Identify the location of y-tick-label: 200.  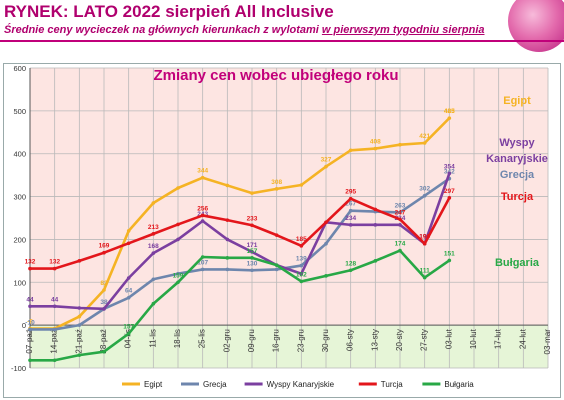
(19, 239).